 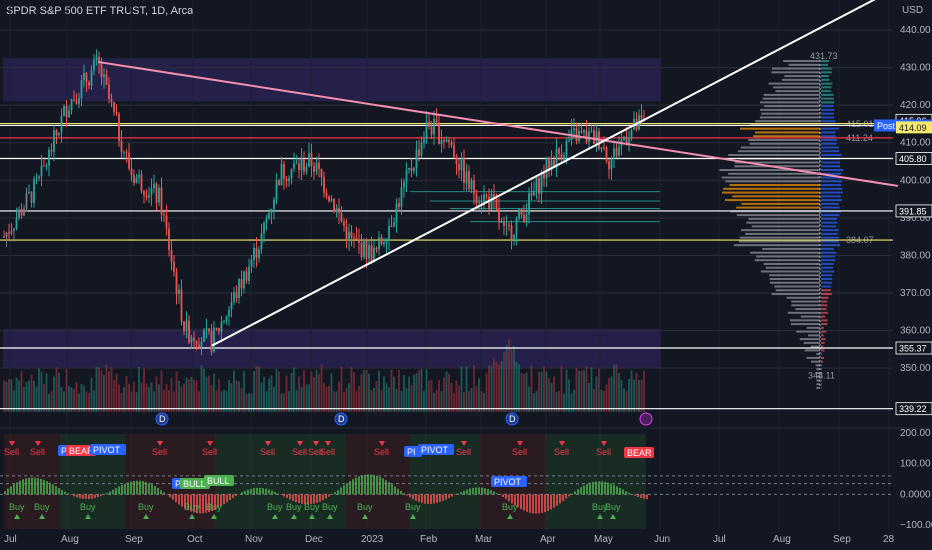 What do you see at coordinates (519, 452) in the screenshot?
I see `sell-label: Sell` at bounding box center [519, 452].